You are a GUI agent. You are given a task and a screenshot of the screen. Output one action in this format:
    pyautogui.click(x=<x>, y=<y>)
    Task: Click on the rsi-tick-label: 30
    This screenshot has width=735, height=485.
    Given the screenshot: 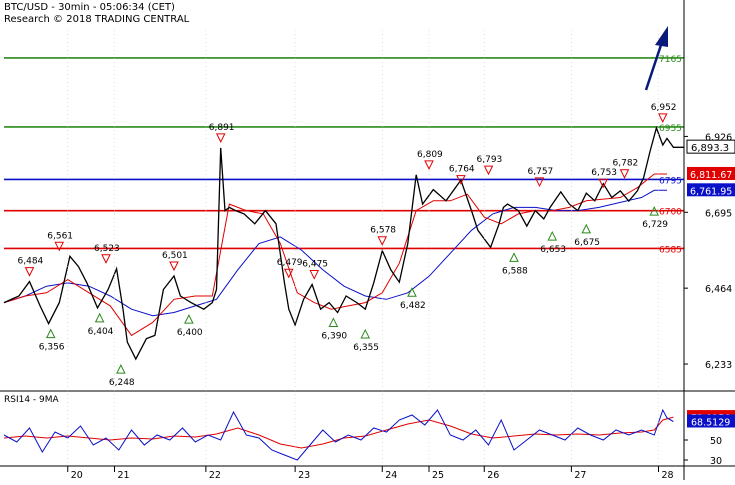 What is the action you would take?
    pyautogui.click(x=716, y=461)
    